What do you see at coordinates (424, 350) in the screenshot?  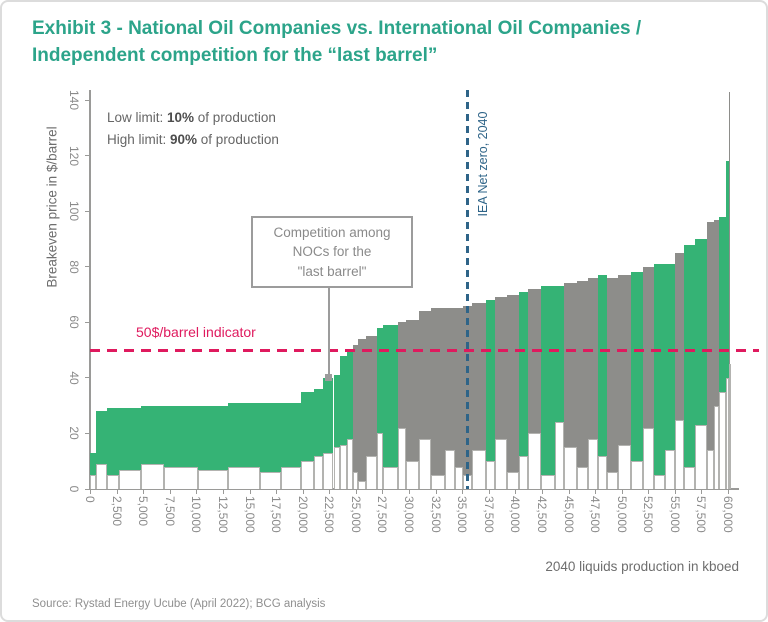 I see `50-dollar-indicator-line` at bounding box center [424, 350].